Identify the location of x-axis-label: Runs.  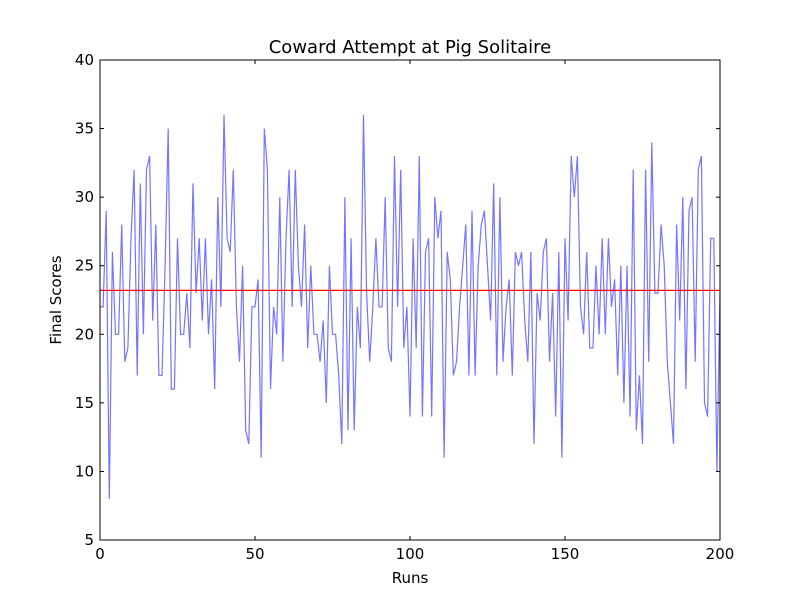
(410, 578).